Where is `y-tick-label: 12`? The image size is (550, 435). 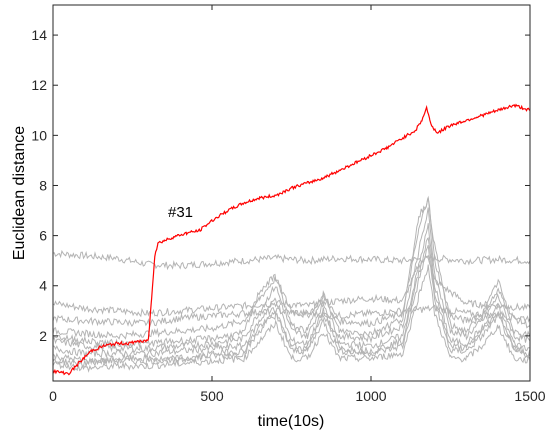
y-tick-label: 12 is located at coordinates (39, 85).